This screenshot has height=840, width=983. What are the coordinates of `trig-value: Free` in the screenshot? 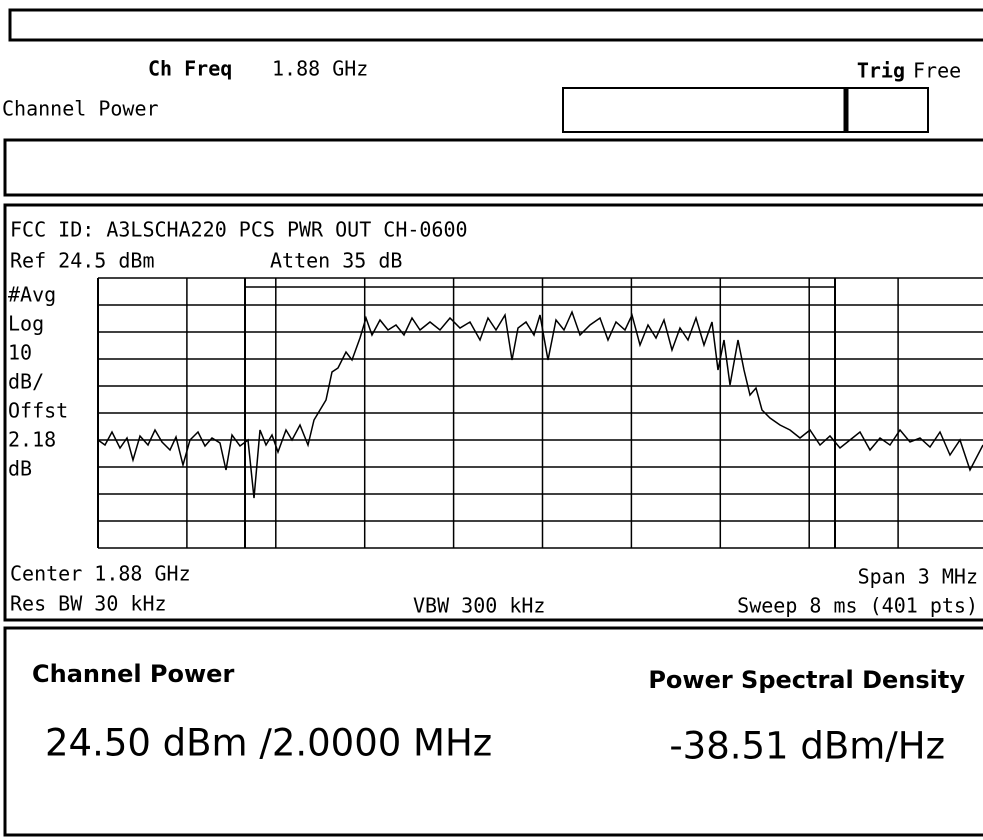 It's located at (937, 71).